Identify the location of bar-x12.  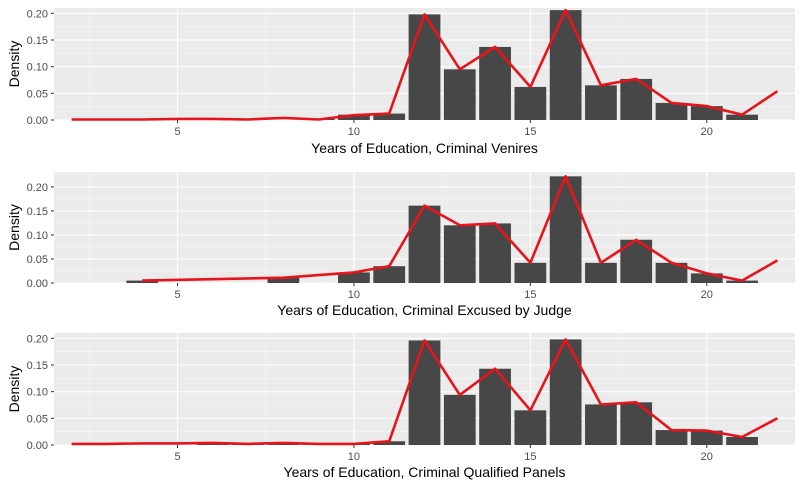
(424, 244).